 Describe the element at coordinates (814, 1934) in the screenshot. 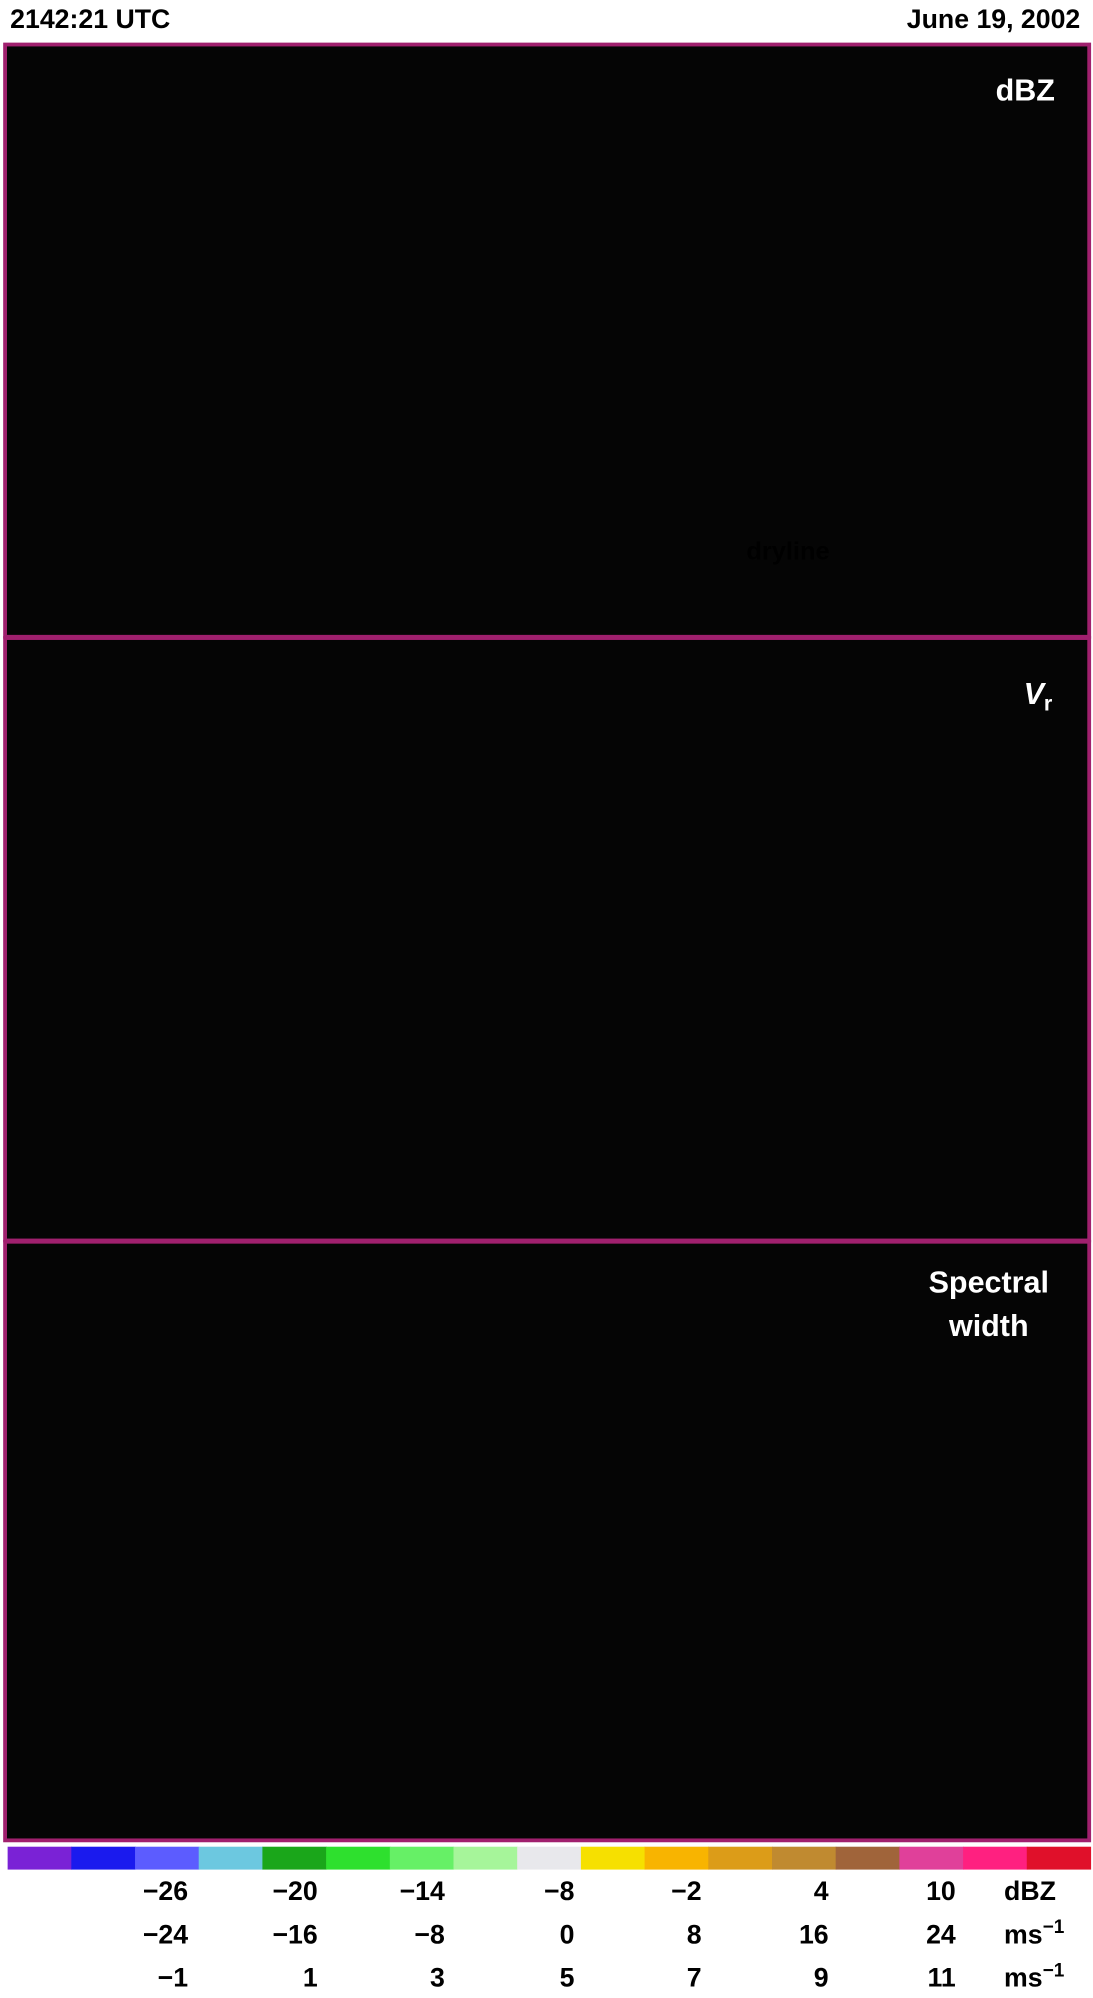

I see `colorbar-label: 16` at that location.